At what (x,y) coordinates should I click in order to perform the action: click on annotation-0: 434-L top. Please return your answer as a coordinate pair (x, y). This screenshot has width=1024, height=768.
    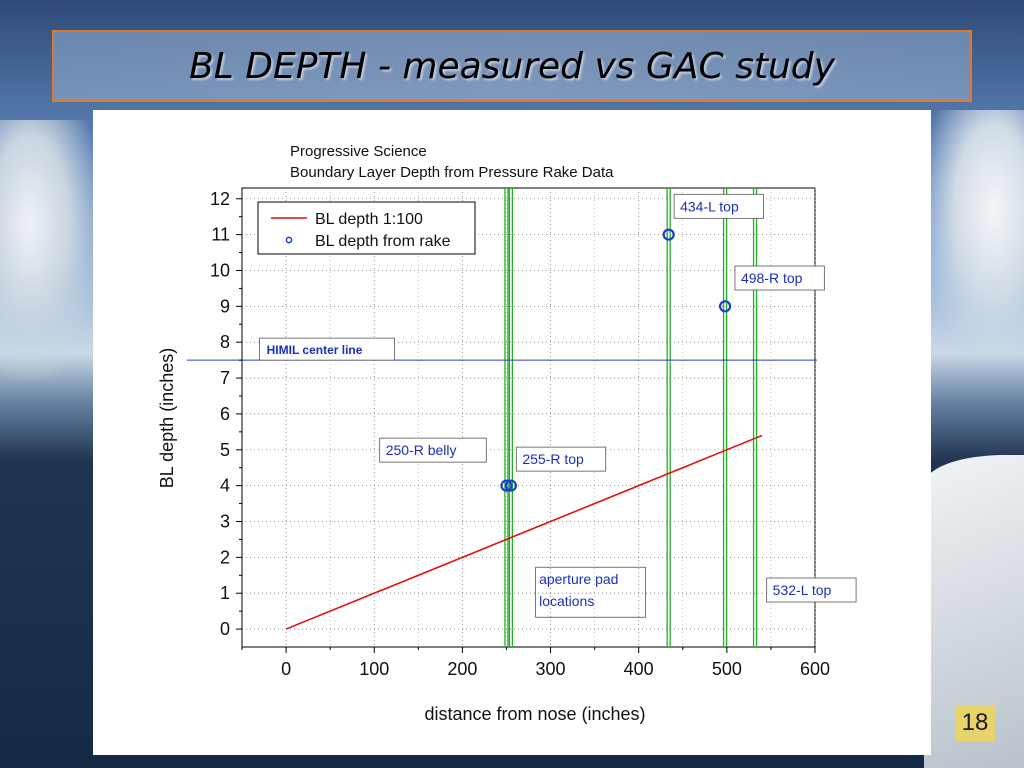
    Looking at the image, I should click on (709, 206).